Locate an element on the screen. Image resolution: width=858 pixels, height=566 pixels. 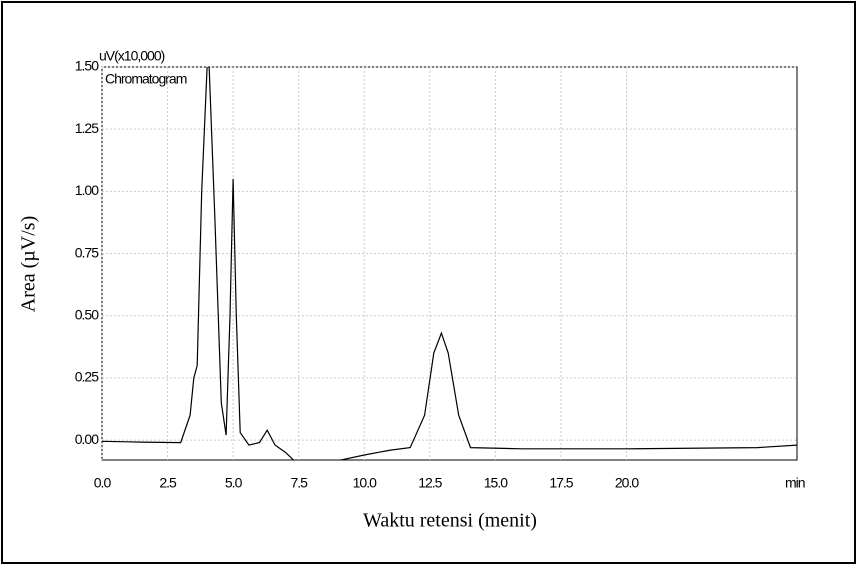
unit-label: uV(x10,000) is located at coordinates (132, 56).